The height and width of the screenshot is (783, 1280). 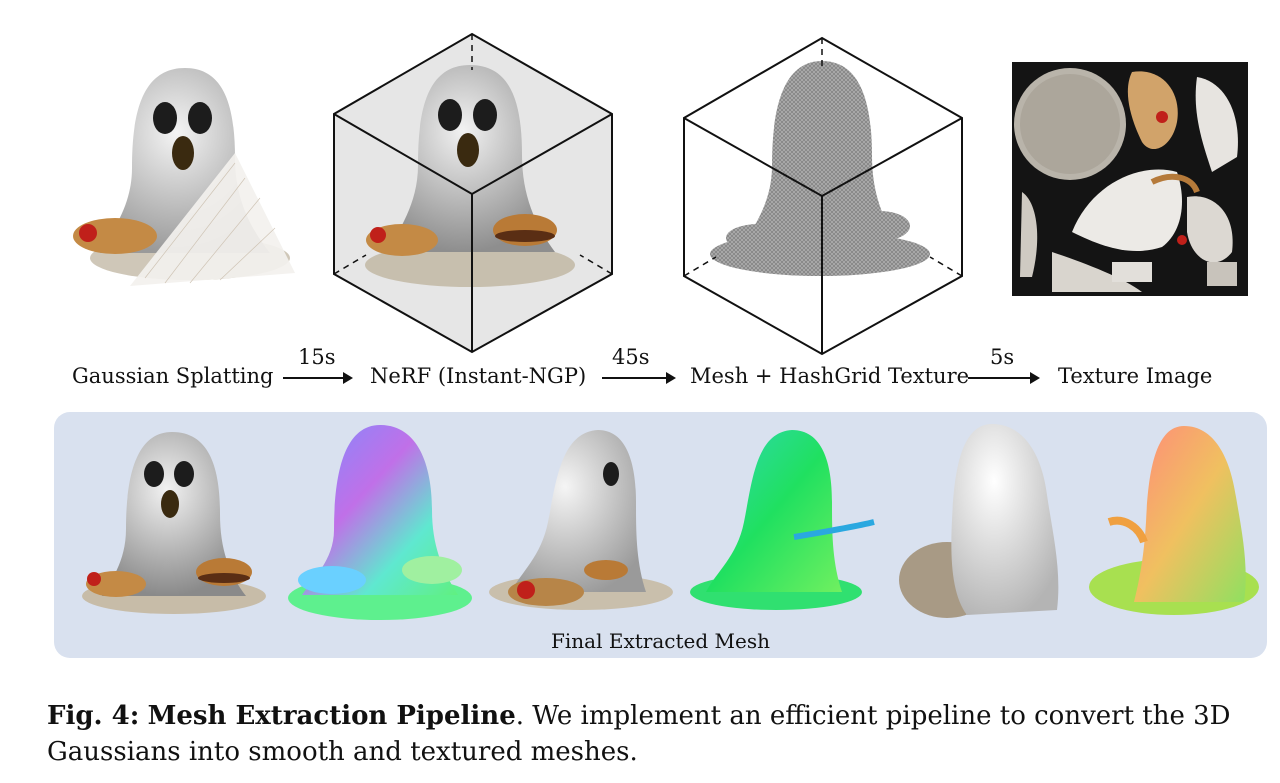 What do you see at coordinates (1130, 179) in the screenshot?
I see `texture-atlas-image` at bounding box center [1130, 179].